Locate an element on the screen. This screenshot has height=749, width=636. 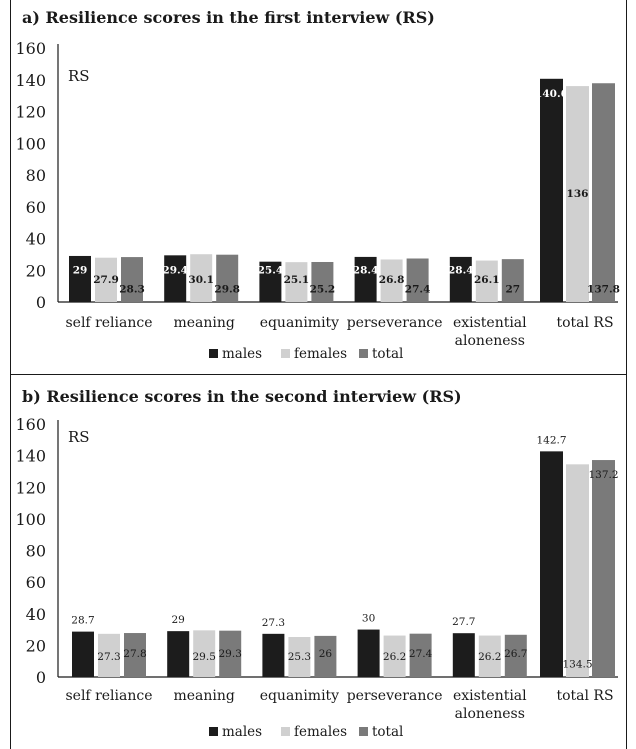
chart-b-data-label: 27.8 is located at coordinates (134, 654).